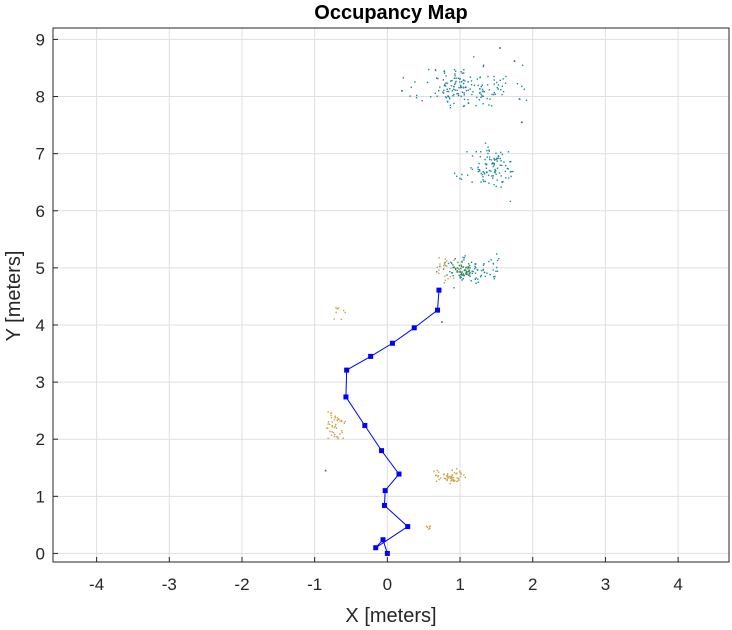  Describe the element at coordinates (677, 584) in the screenshot. I see `x-tick-label: 4` at that location.